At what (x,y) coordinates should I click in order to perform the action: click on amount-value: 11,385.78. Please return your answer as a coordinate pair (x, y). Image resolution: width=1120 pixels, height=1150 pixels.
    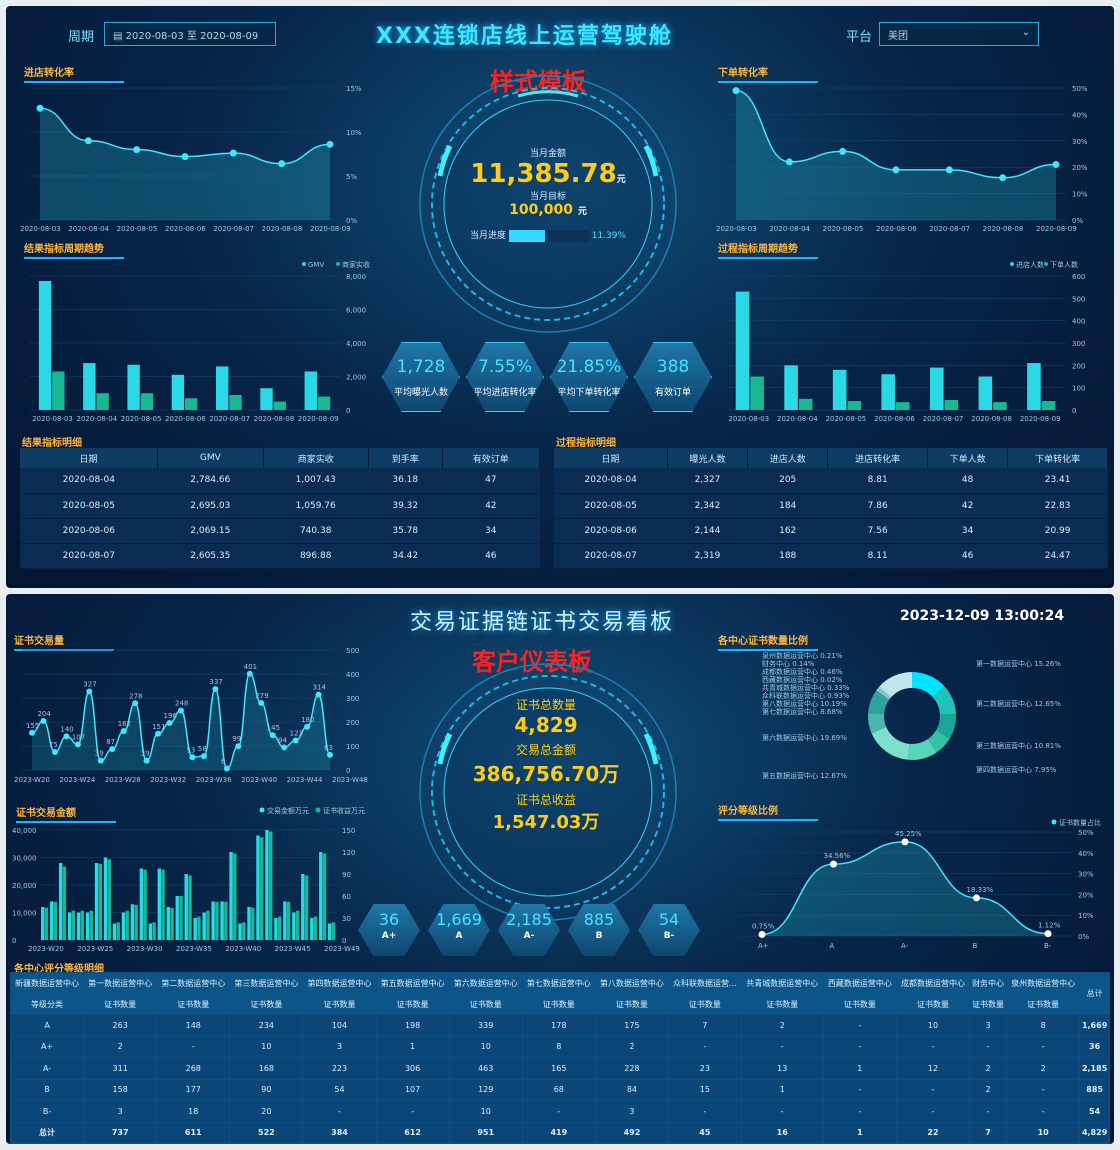
    Looking at the image, I should click on (543, 174).